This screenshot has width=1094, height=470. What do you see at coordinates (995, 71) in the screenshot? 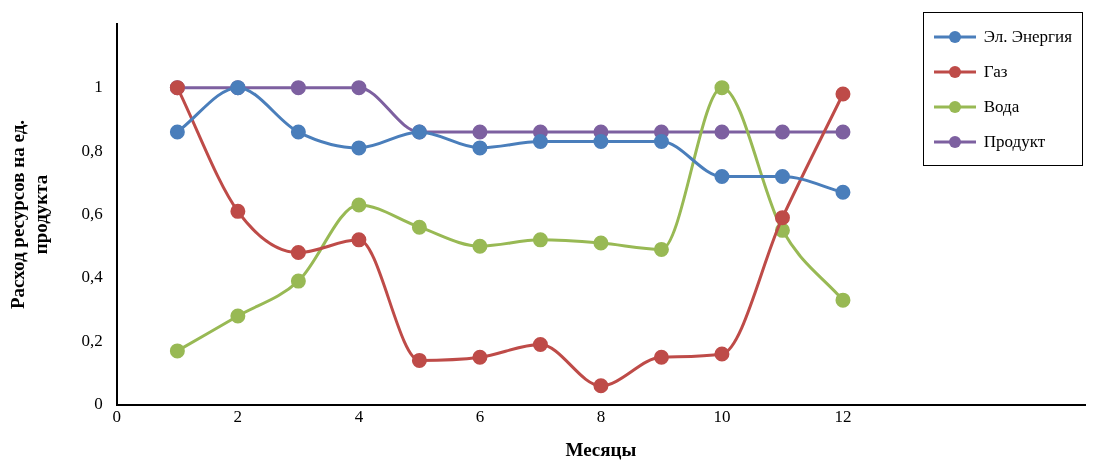
I see `legend-label: Газ` at bounding box center [995, 71].